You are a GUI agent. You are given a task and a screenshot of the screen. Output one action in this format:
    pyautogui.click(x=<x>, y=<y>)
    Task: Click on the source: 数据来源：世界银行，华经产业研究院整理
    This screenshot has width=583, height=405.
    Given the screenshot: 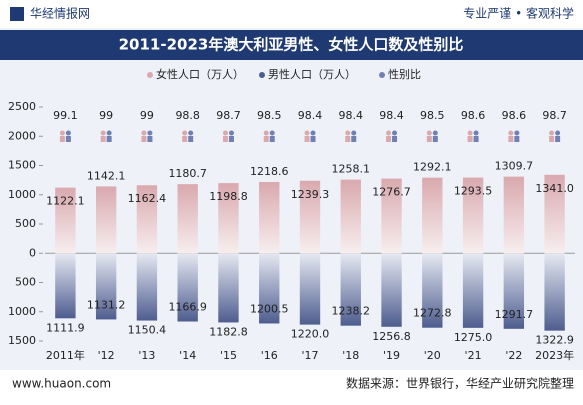 What is the action you would take?
    pyautogui.click(x=460, y=383)
    